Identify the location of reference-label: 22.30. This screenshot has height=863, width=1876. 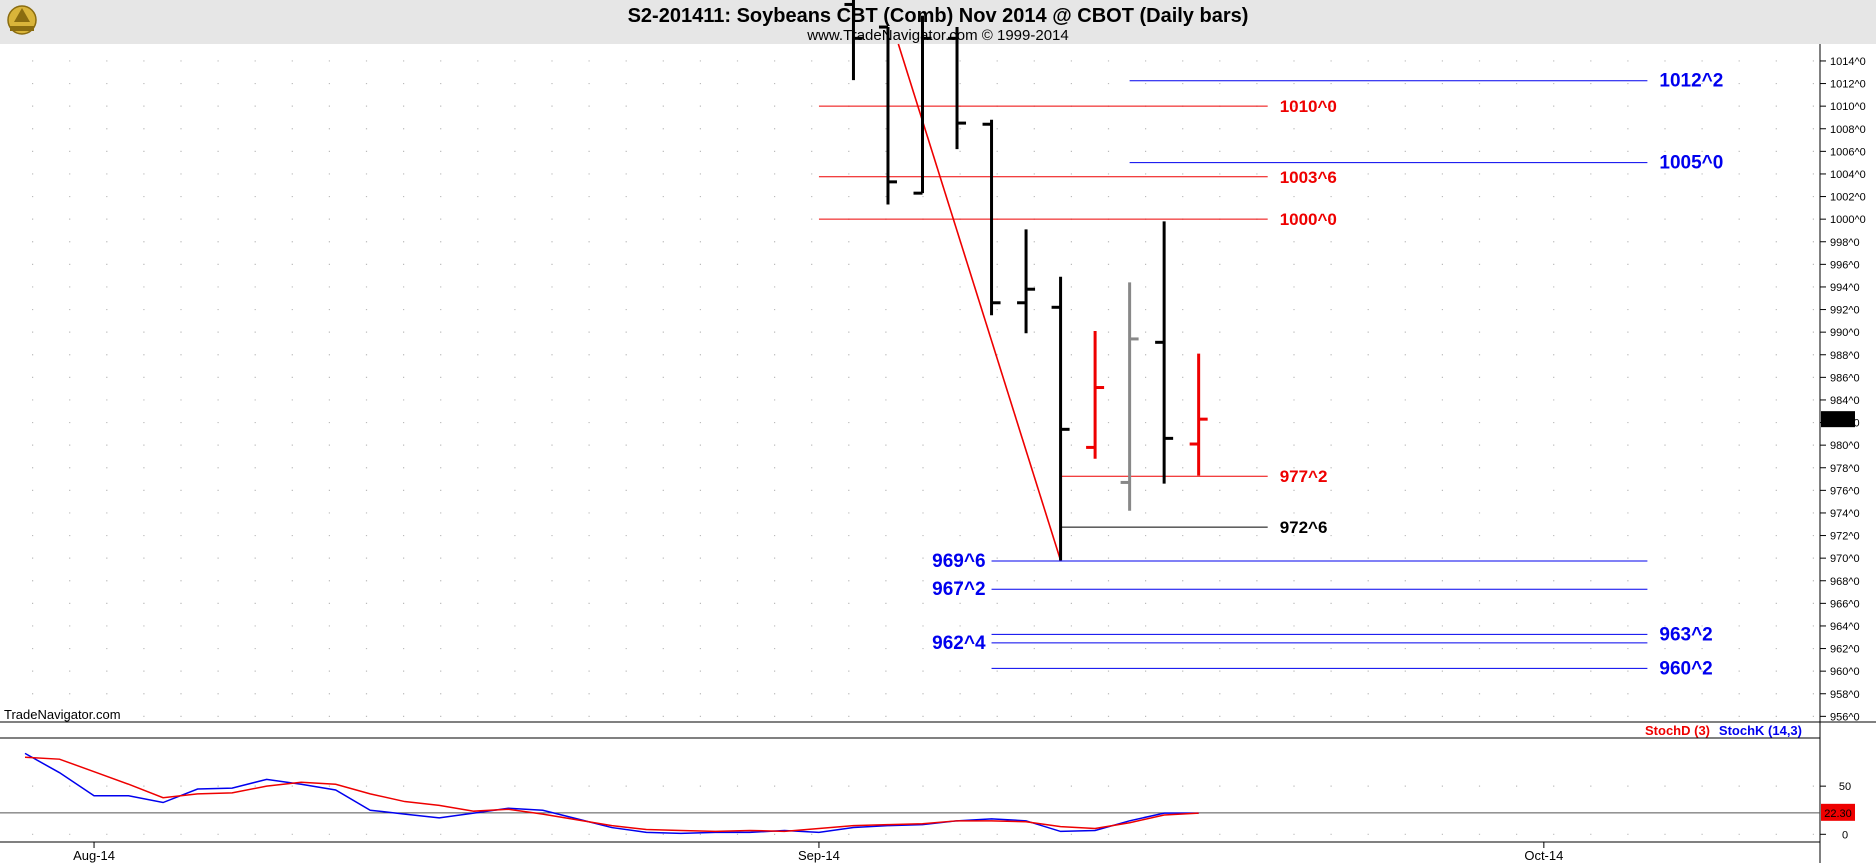
(1838, 814).